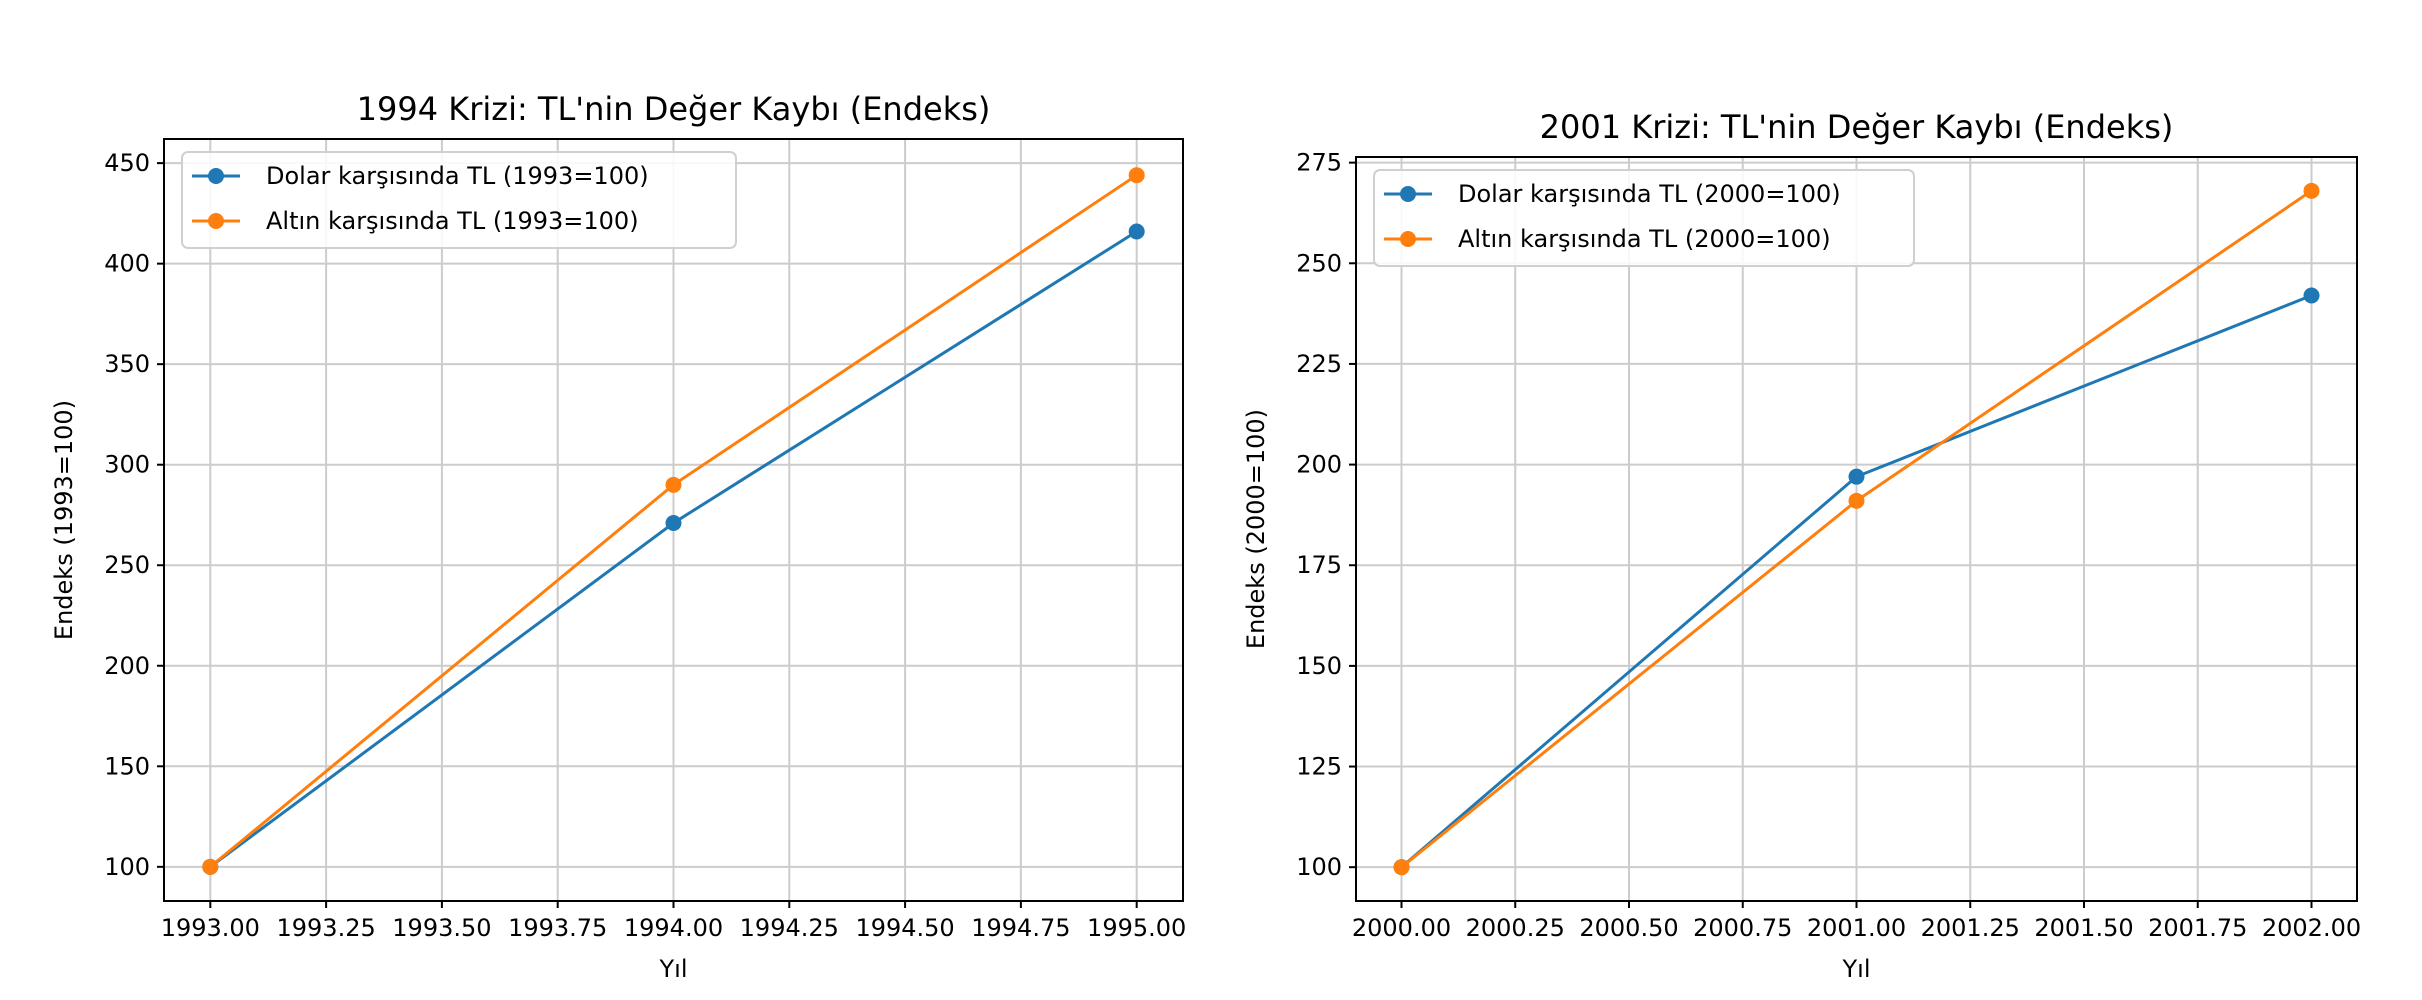  I want to click on legend-item-dolar: Dolar karşısında TL (1993=100), so click(420, 176).